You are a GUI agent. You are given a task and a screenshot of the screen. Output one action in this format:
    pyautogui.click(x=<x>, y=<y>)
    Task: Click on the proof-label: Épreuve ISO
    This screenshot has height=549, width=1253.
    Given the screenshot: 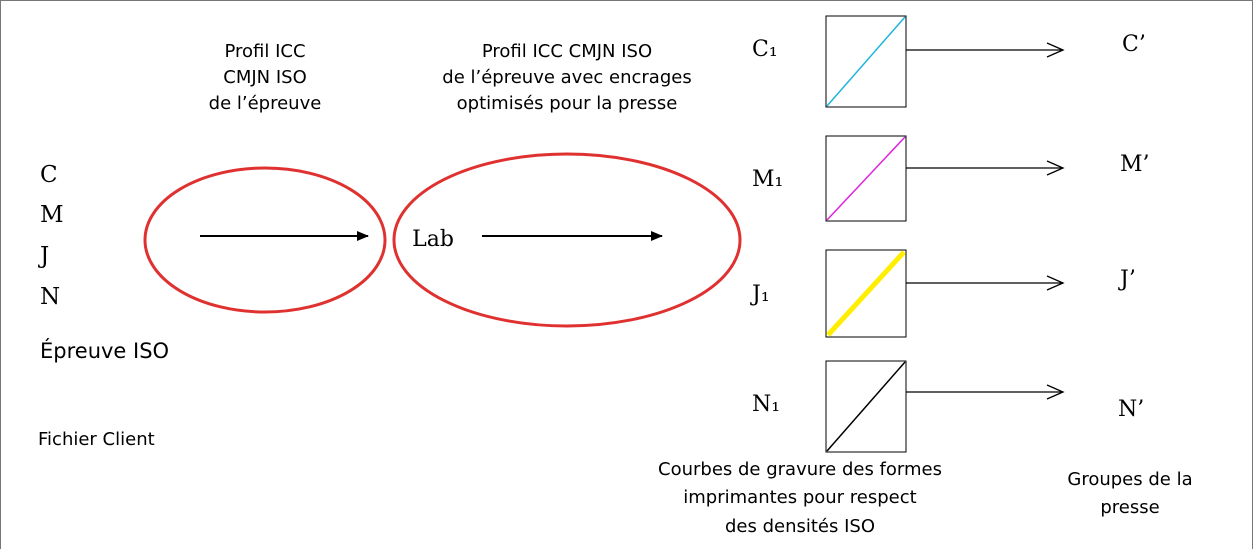 What is the action you would take?
    pyautogui.click(x=104, y=350)
    